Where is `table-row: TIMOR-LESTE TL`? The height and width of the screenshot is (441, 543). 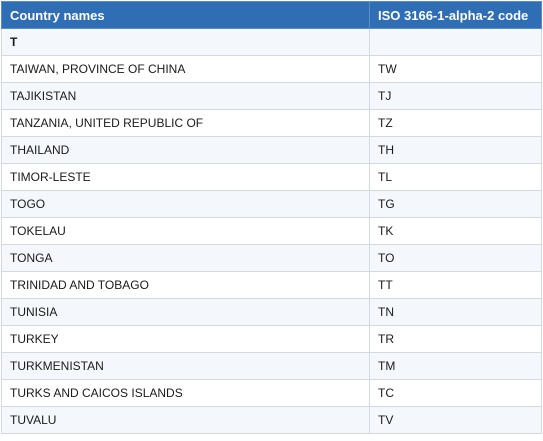 table-row: TIMOR-LESTE TL is located at coordinates (271, 177).